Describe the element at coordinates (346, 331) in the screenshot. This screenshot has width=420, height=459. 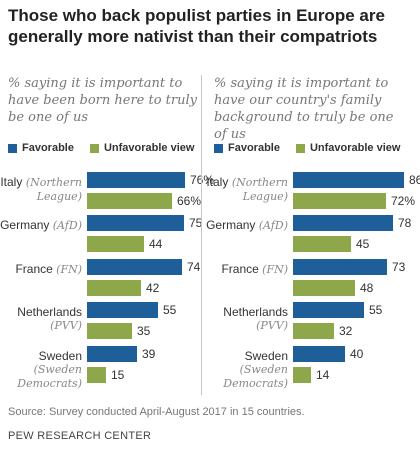
I see `bar-value-label: 32` at that location.